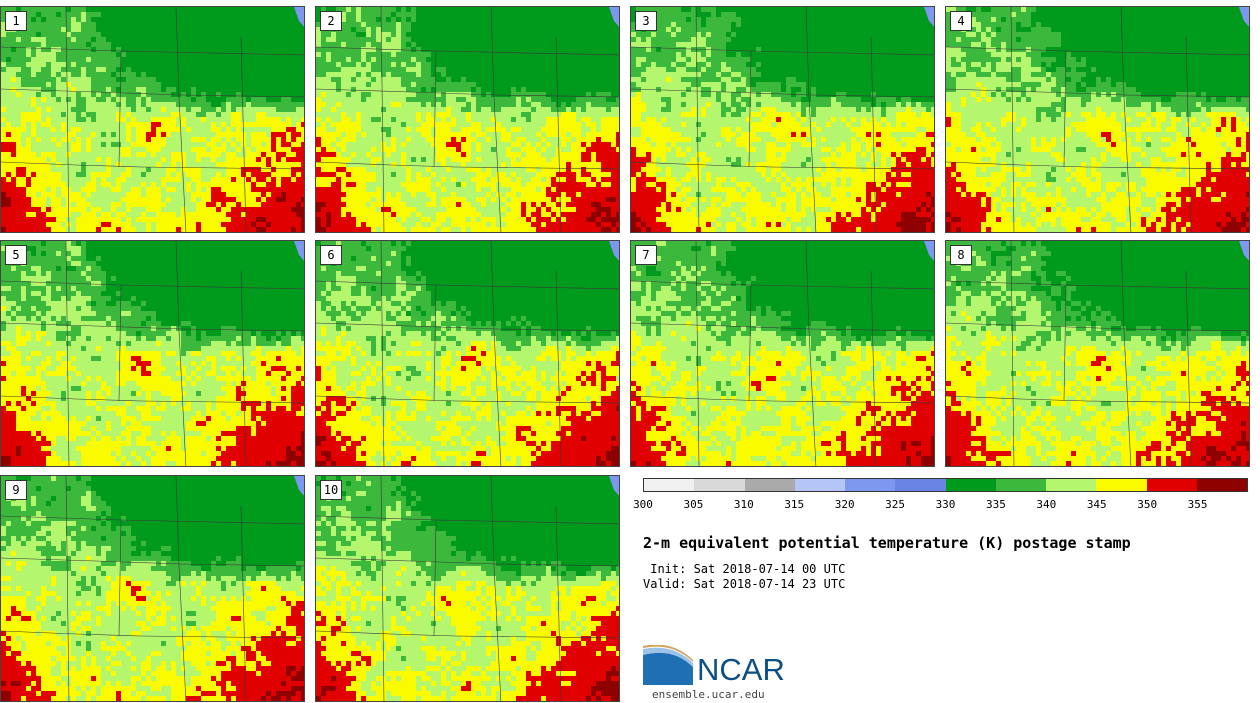  Describe the element at coordinates (668, 665) in the screenshot. I see `ncar-logo-icon` at that location.